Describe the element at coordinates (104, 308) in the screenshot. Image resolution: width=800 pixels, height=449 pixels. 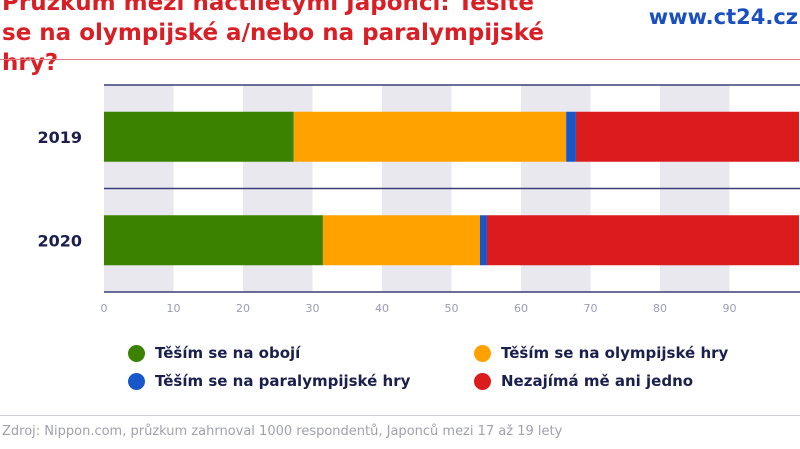
I see `x-tick-label: 0` at that location.